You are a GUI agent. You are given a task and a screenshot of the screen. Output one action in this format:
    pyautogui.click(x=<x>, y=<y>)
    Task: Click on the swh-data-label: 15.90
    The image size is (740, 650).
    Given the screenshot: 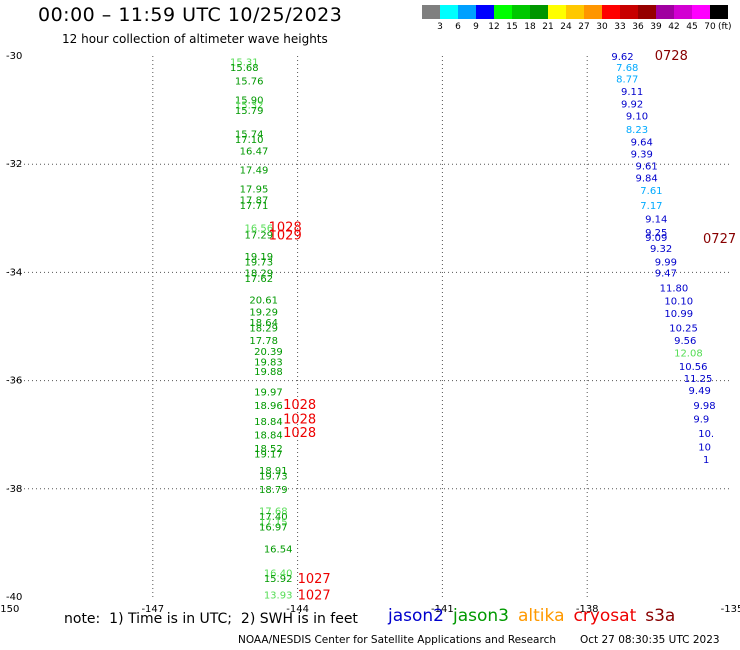 What is the action you would take?
    pyautogui.click(x=249, y=100)
    